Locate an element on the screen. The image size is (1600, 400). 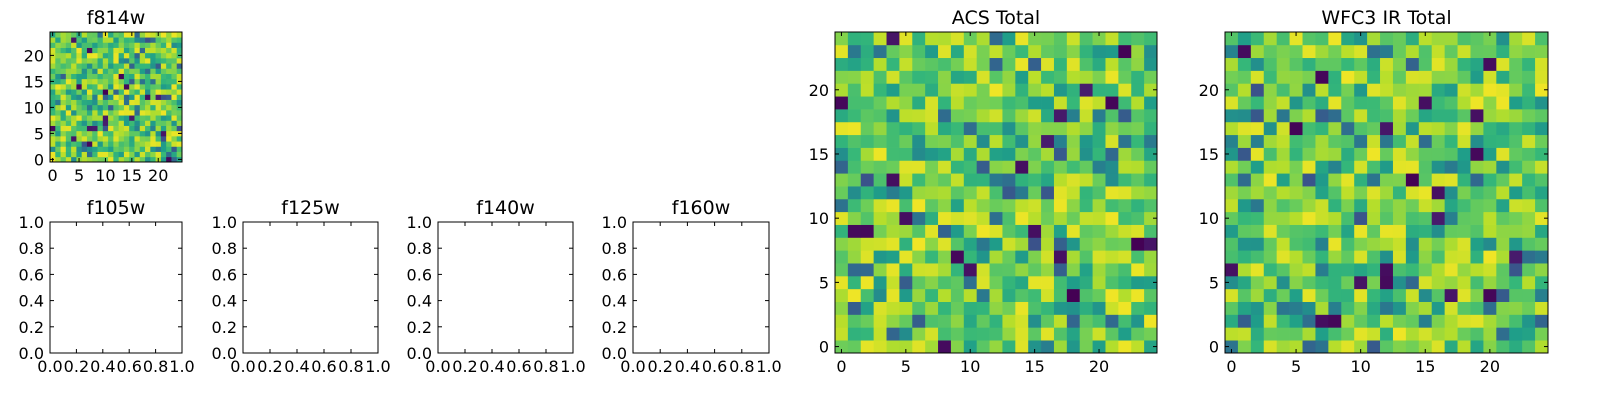
x-tick-label: 0.2 is located at coordinates (464, 366).